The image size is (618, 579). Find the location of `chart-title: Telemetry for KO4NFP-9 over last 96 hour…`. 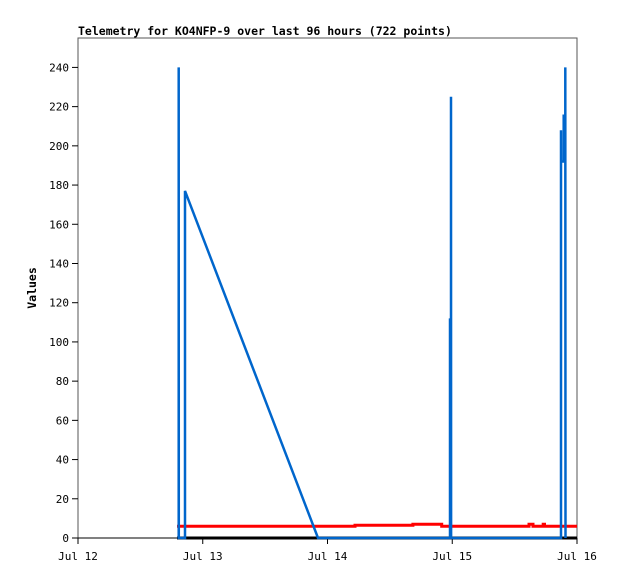

chart-title: Telemetry for KO4NFP-9 over last 96 hour… is located at coordinates (265, 31).